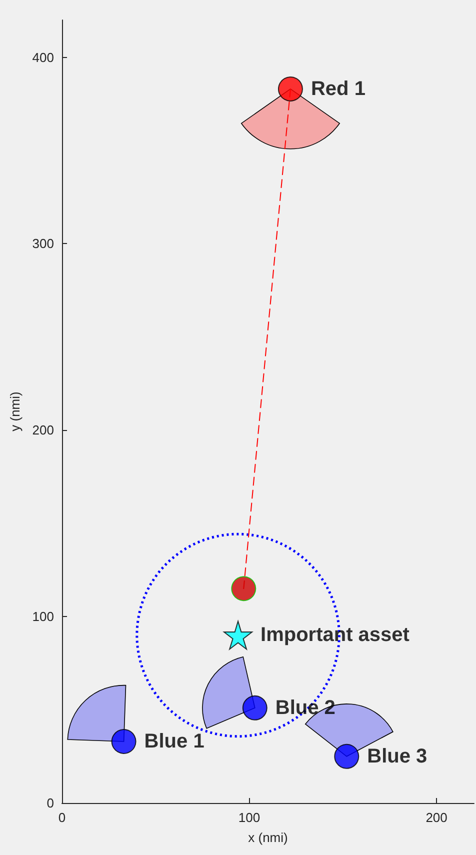 The height and width of the screenshot is (855, 476). Describe the element at coordinates (43, 616) in the screenshot. I see `y-tick-label: 100` at that location.